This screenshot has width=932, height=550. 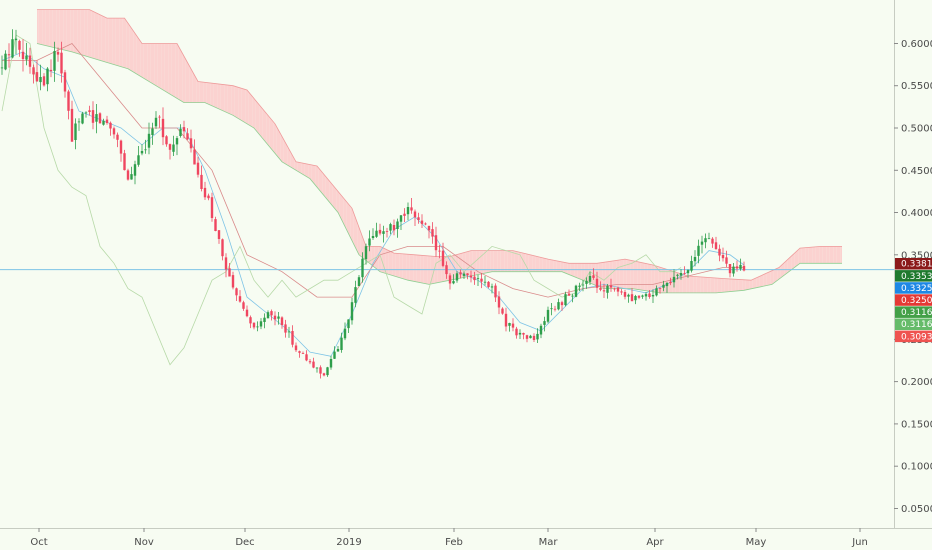 What do you see at coordinates (916, 265) in the screenshot?
I see `price-tag-label: 0.3381` at bounding box center [916, 265].